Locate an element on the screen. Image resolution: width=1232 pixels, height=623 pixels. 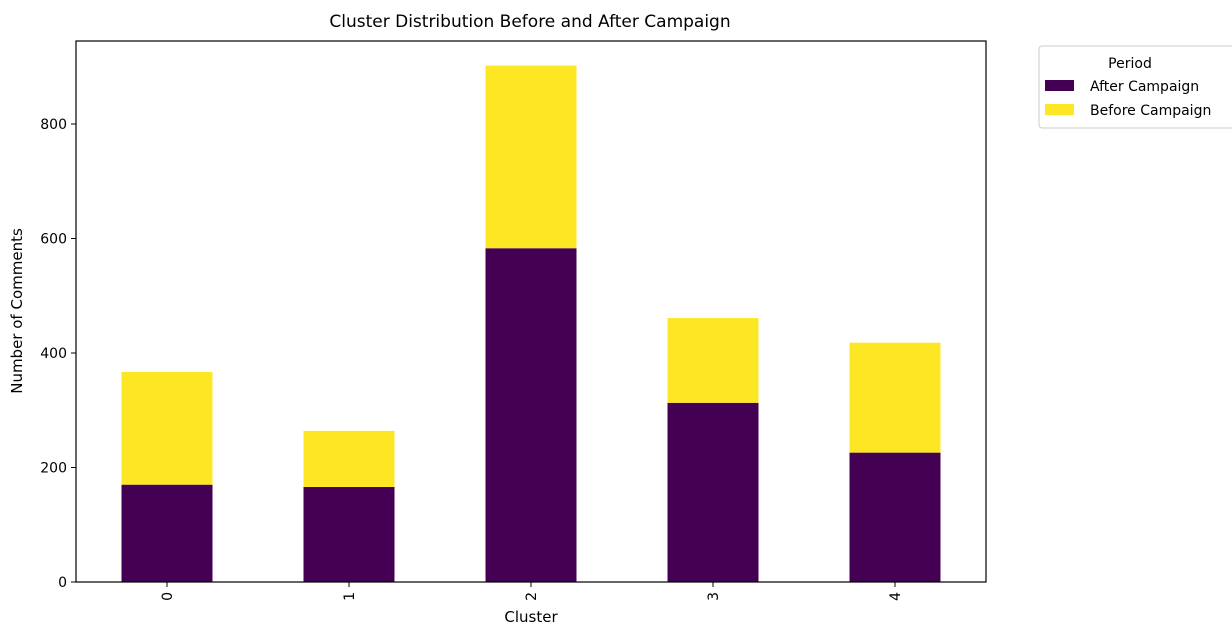
y-tick-label: 0 is located at coordinates (62, 583).